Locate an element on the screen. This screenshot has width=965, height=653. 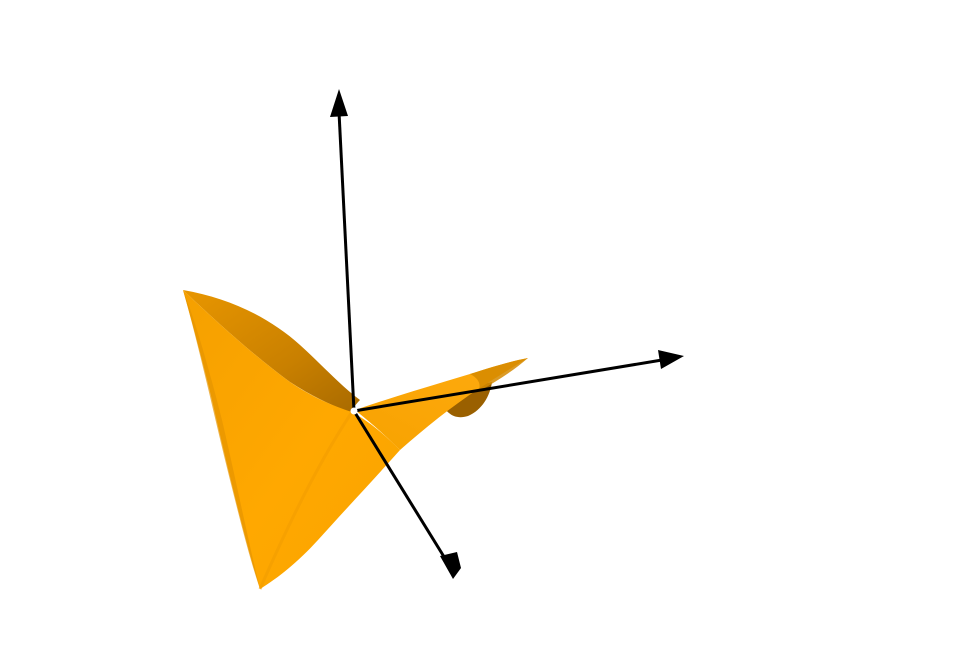
front-axis-arrowhead is located at coordinates (450, 565).